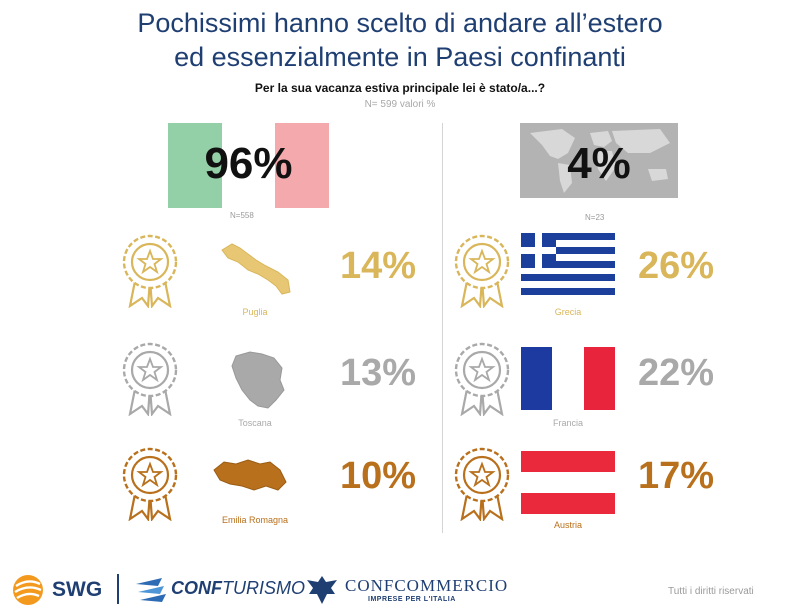 Image resolution: width=800 pixels, height=615 pixels. I want to click on world-map-image, so click(599, 160).